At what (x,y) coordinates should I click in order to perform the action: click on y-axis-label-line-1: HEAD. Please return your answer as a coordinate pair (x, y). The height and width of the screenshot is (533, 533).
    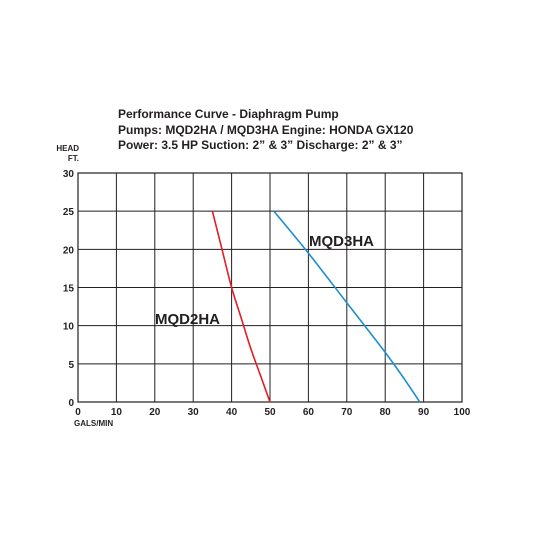
    Looking at the image, I should click on (67, 148).